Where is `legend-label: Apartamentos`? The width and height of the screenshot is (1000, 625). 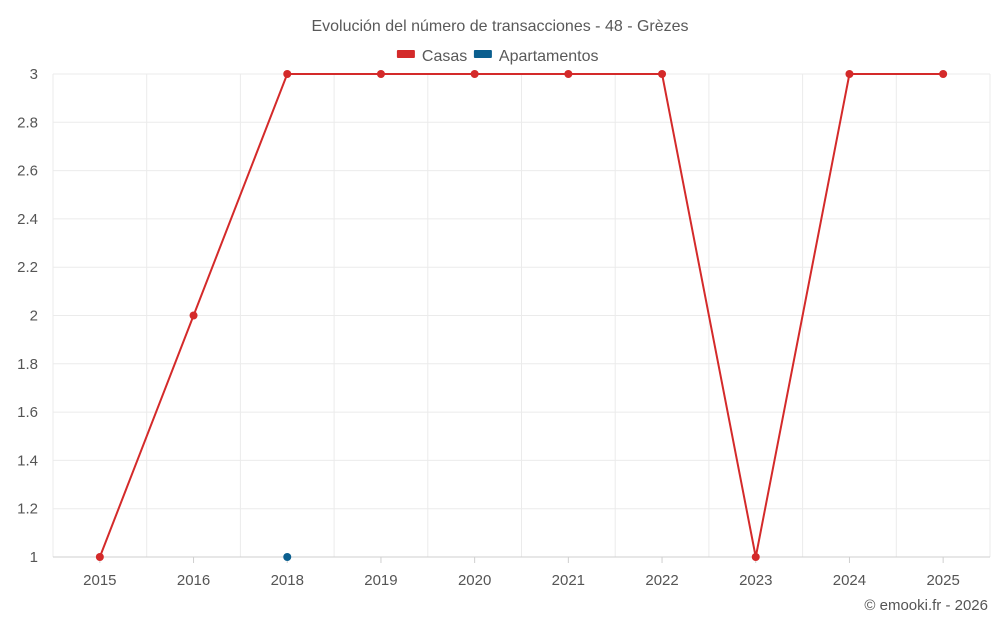
legend-label: Apartamentos is located at coordinates (549, 56).